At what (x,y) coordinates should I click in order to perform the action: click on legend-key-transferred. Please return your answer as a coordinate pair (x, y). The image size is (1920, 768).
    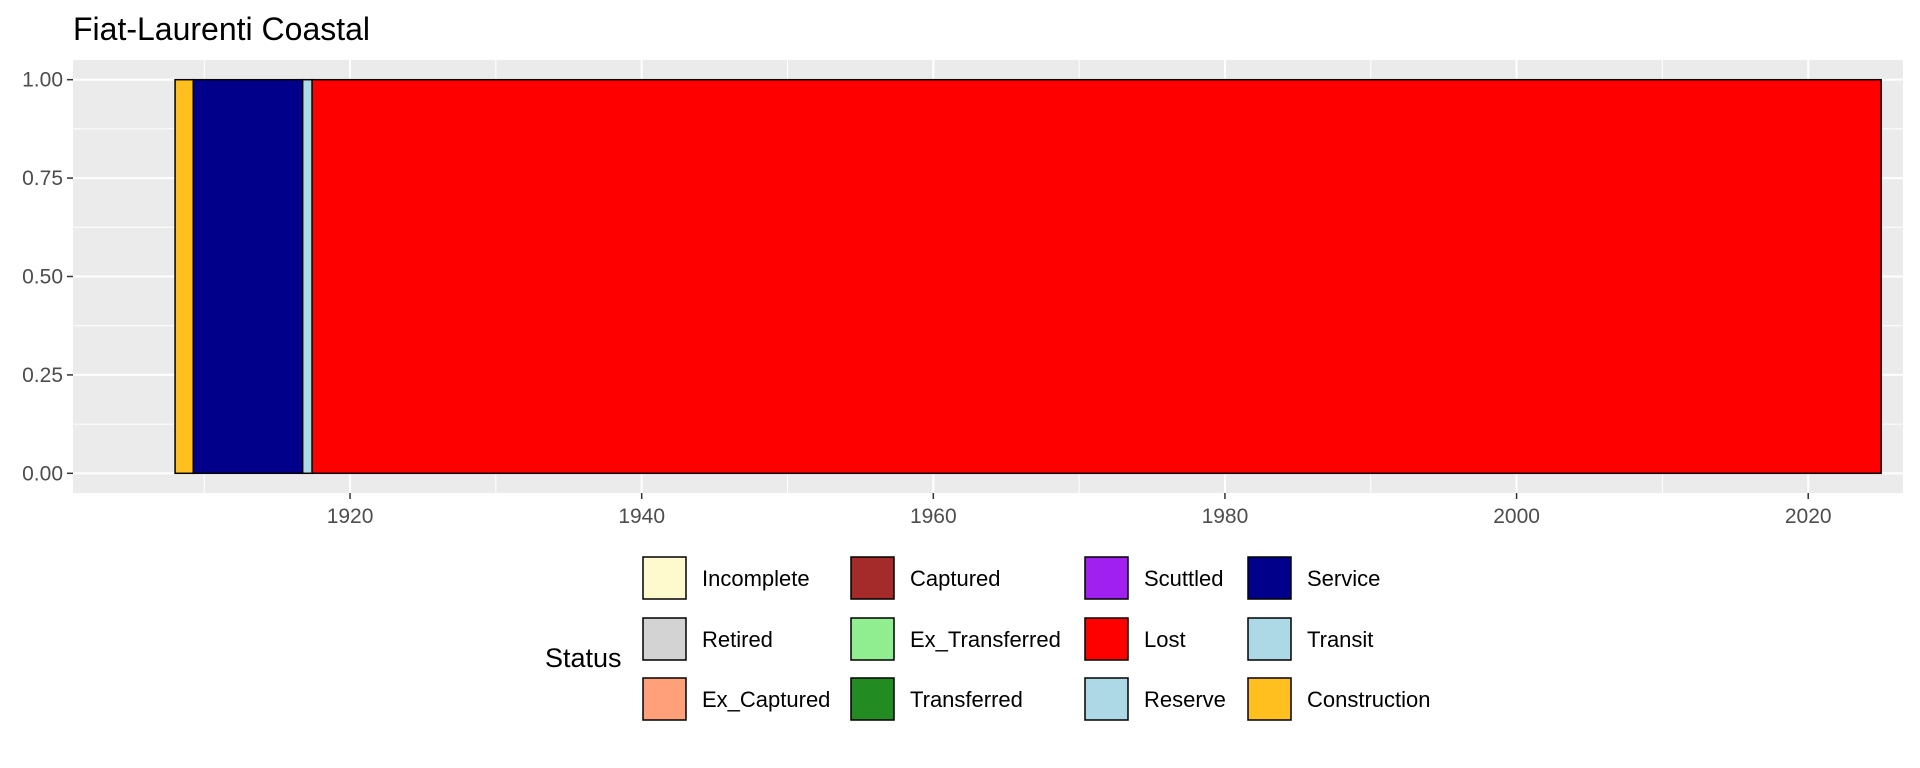
    Looking at the image, I should click on (872, 699).